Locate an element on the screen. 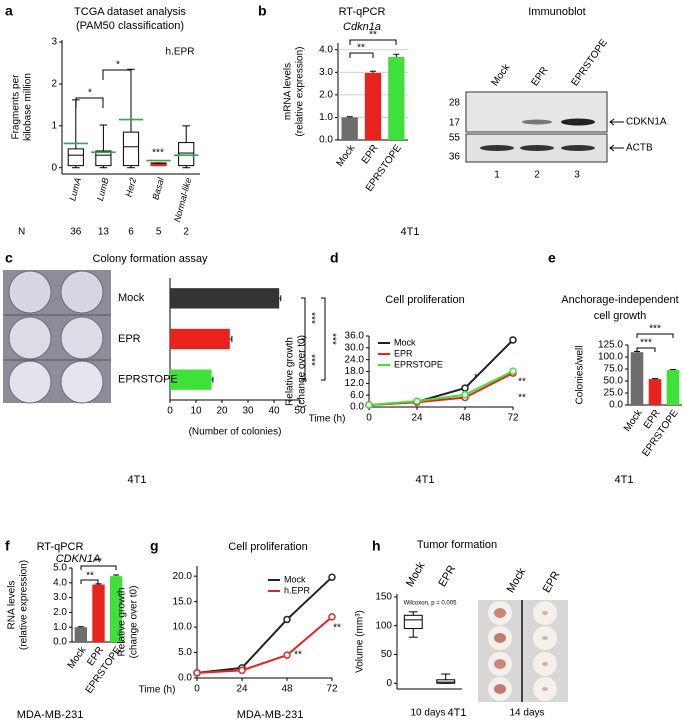 This screenshot has height=724, width=684. panel-letter: f is located at coordinates (7, 546).